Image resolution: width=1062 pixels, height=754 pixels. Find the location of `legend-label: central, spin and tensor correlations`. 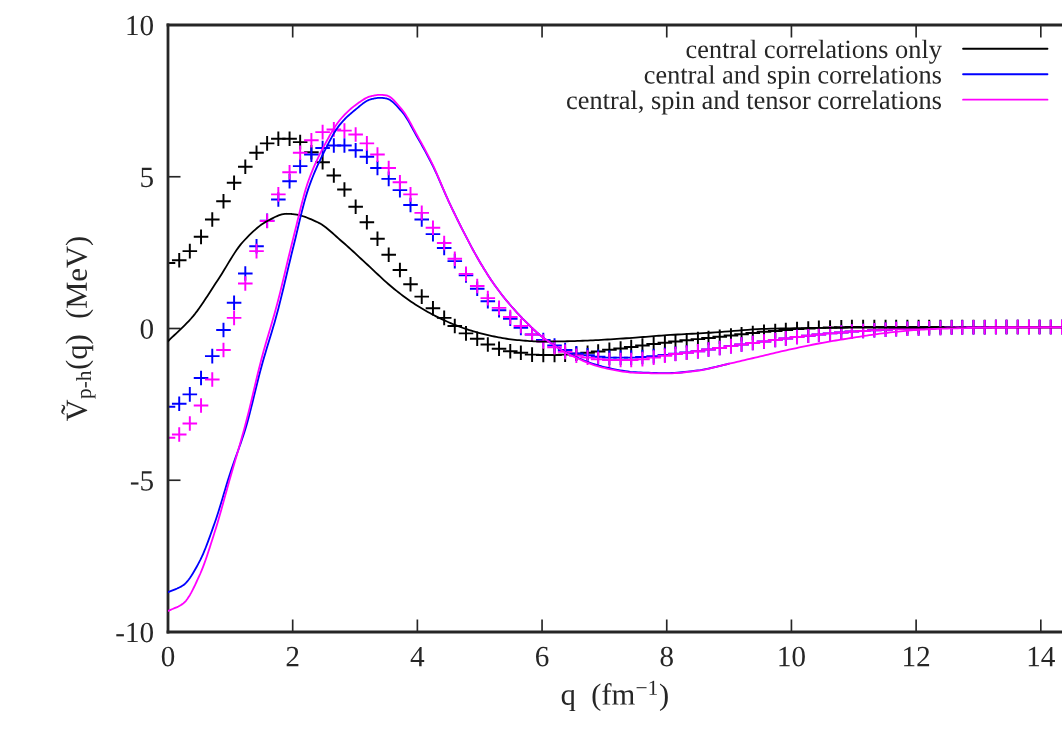

legend-label: central, spin and tensor correlations is located at coordinates (754, 102).